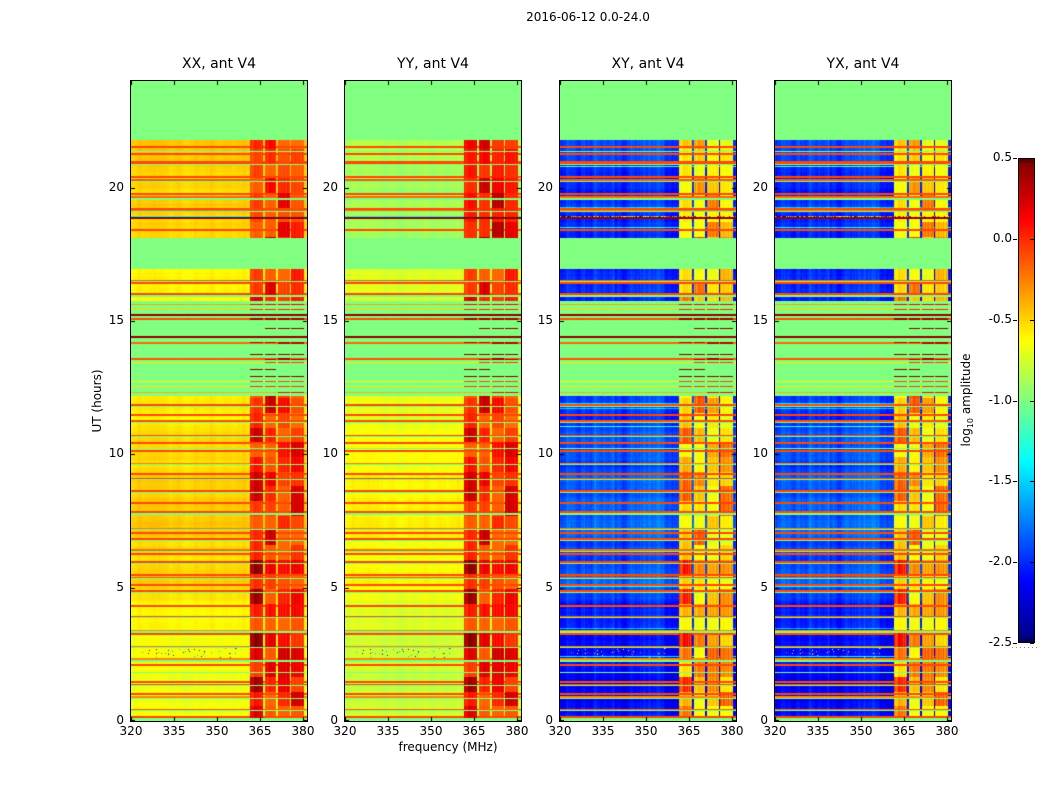 The height and width of the screenshot is (800, 1050). I want to click on colorbar-tick-label: -2.0, so click(1000, 561).